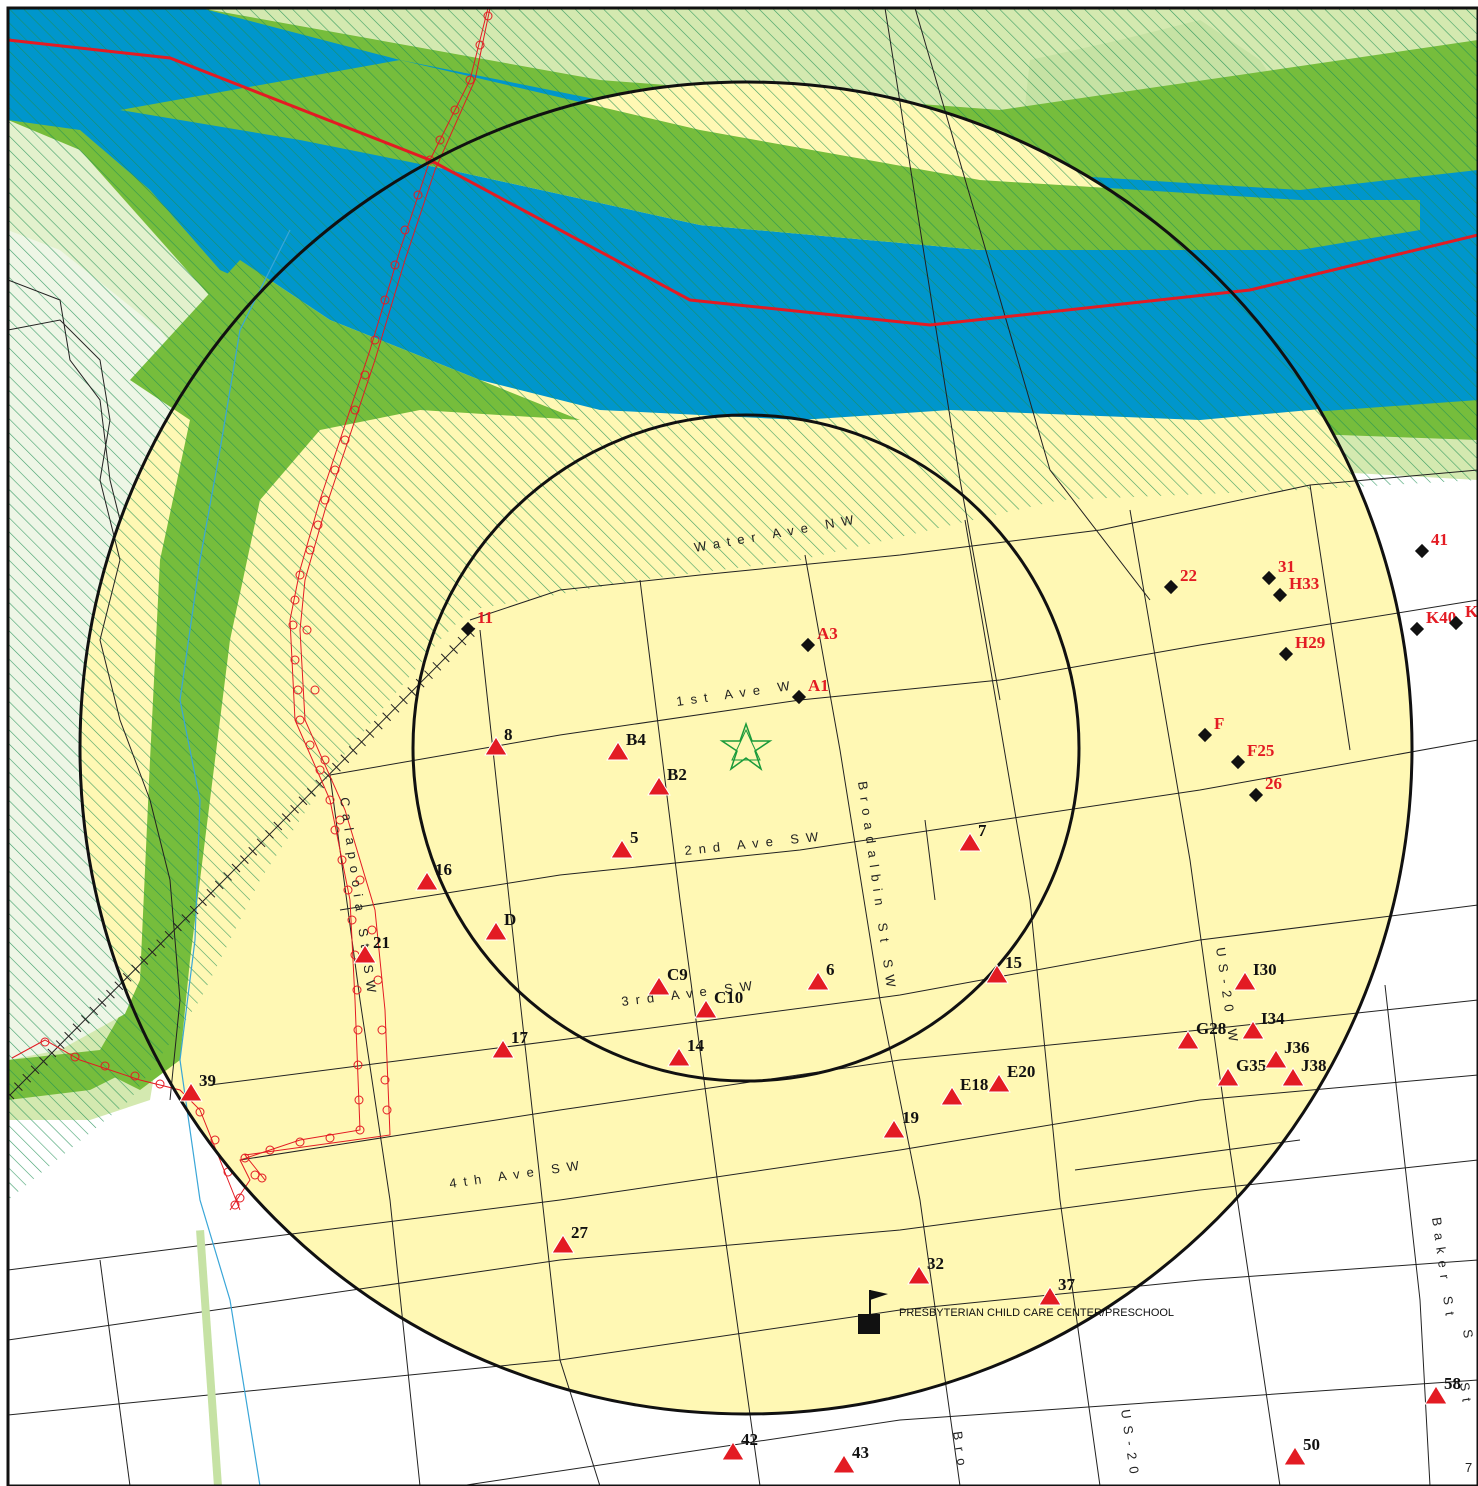 The image size is (1478, 1486). Describe the element at coordinates (1441, 617) in the screenshot. I see `diamond-marker-label: K40` at that location.